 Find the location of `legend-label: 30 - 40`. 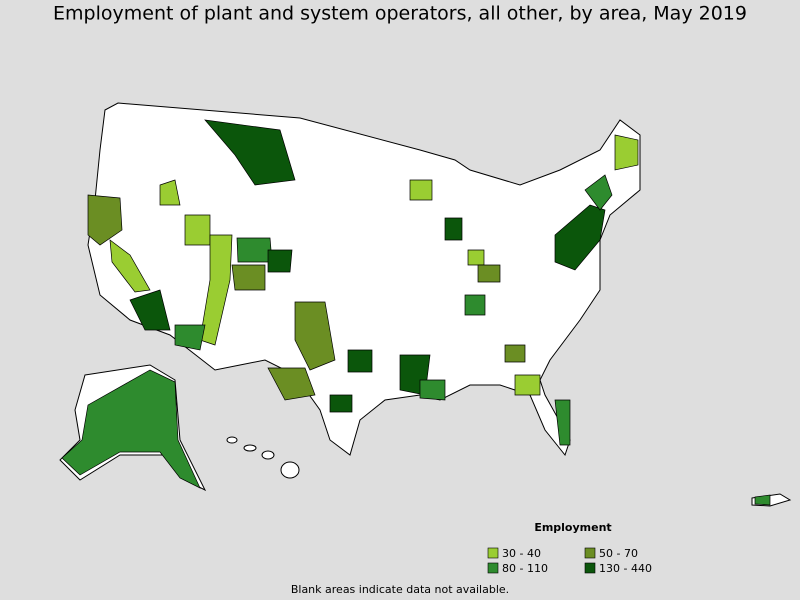

legend-label: 30 - 40 is located at coordinates (521, 553).